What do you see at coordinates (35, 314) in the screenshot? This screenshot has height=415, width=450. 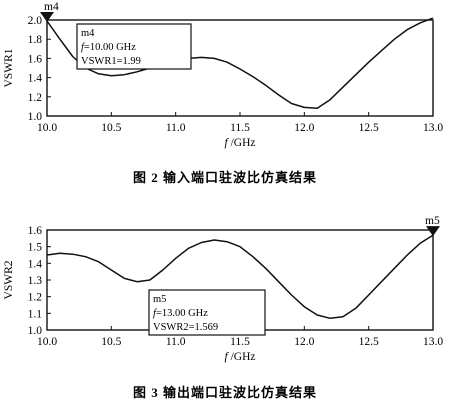 I see `y-tick-label: 1.1` at bounding box center [35, 314].